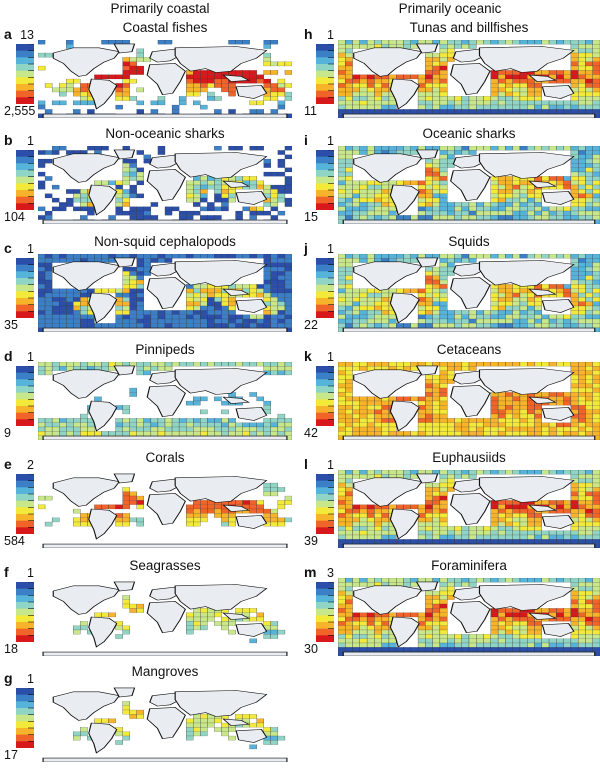  Describe the element at coordinates (165, 723) in the screenshot. I see `map-frame` at that location.